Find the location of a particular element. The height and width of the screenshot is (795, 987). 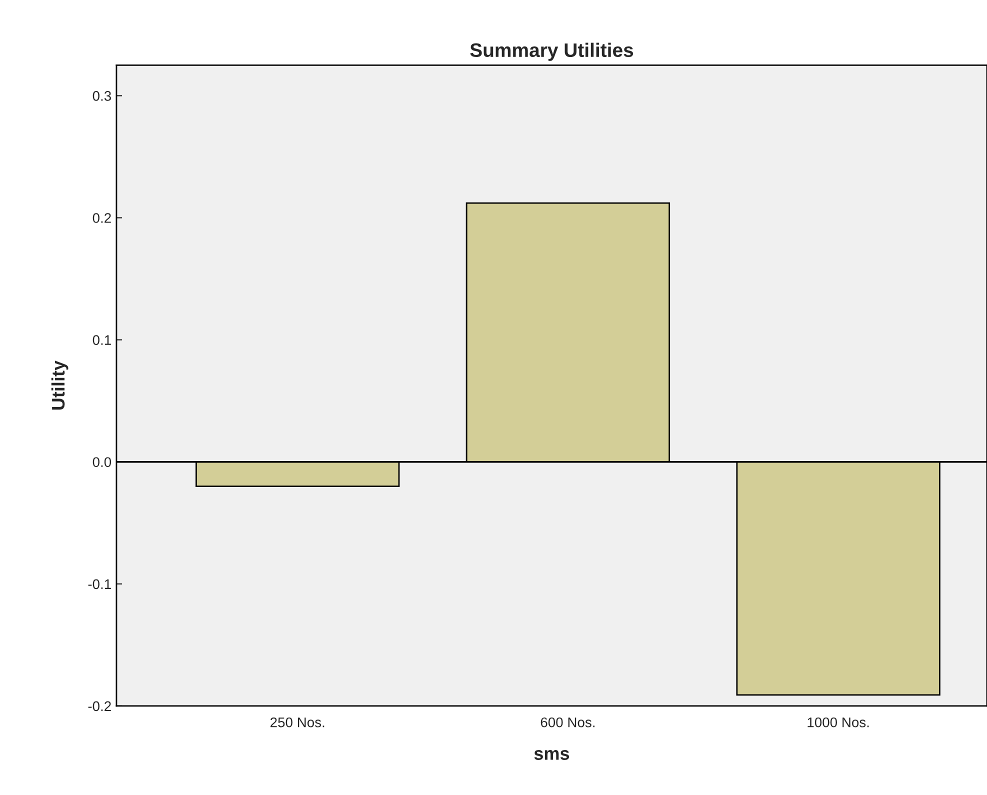

y-tick-label: 0.2 is located at coordinates (101, 218).